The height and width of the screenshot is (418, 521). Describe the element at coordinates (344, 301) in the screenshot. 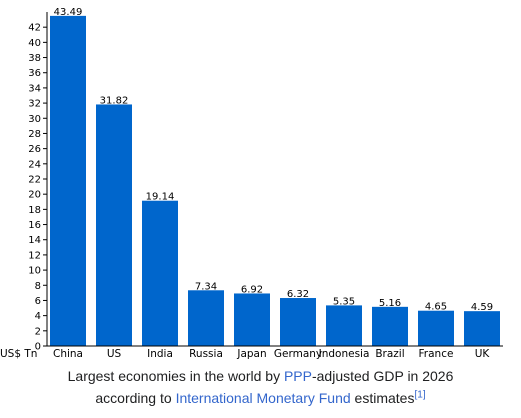

I see `value-label: 5.35` at that location.